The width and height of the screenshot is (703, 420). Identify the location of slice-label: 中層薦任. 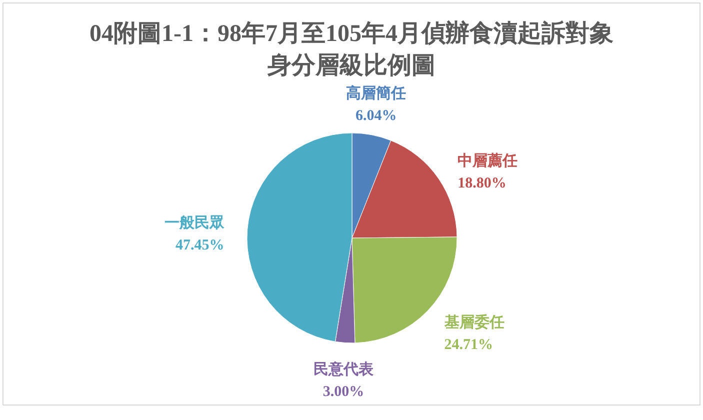
(488, 161).